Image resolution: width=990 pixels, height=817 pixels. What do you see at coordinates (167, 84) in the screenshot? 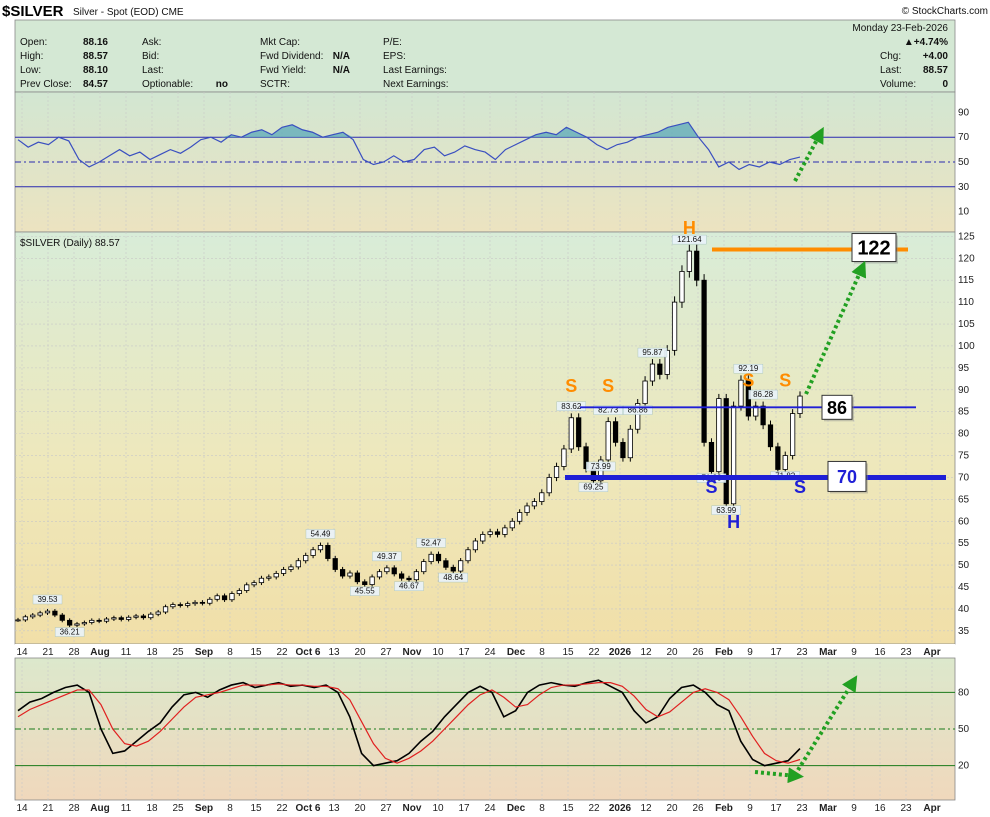
I see `quote-label: Optionable:` at bounding box center [167, 84].